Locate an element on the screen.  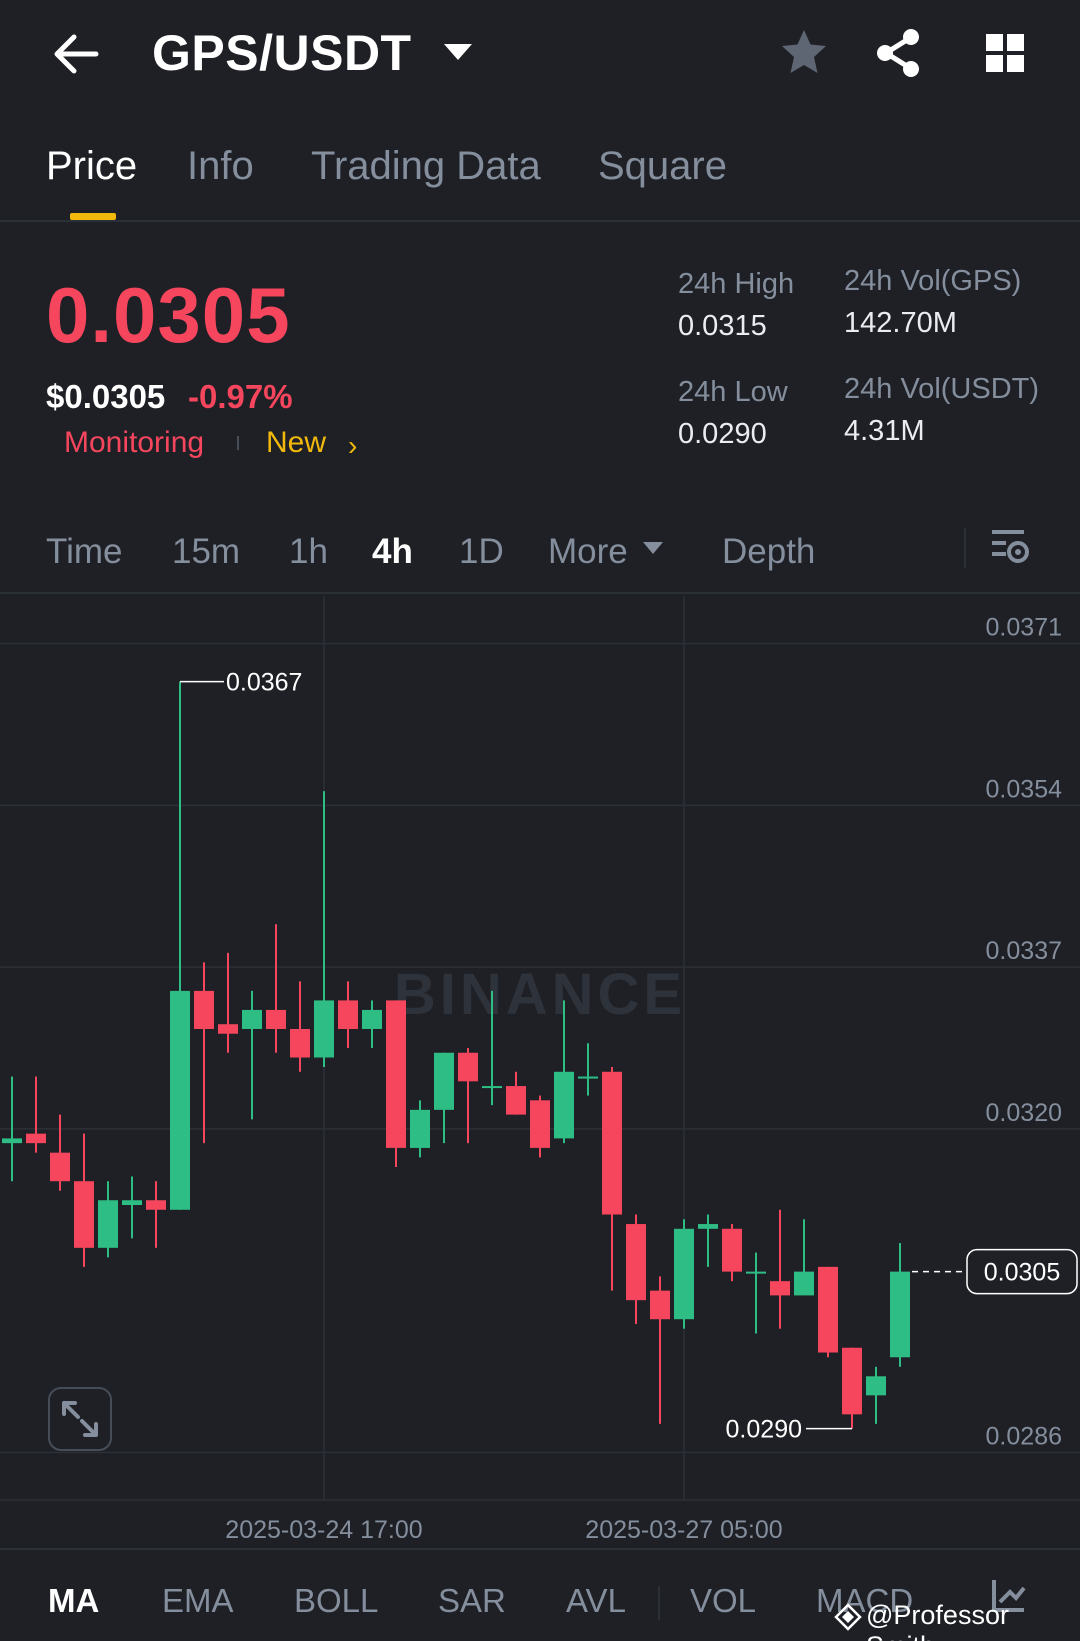
tag-divider is located at coordinates (238, 443).